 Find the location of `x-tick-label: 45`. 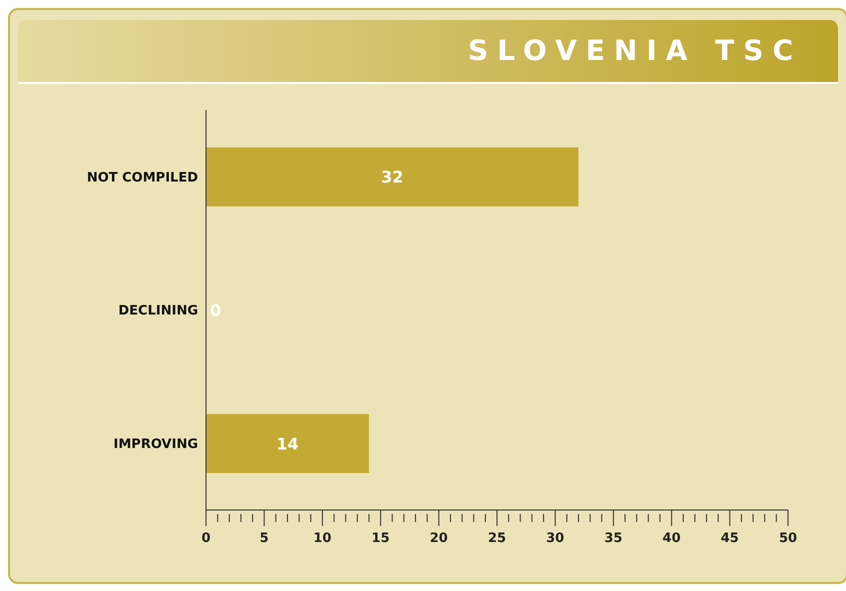

x-tick-label: 45 is located at coordinates (729, 538).